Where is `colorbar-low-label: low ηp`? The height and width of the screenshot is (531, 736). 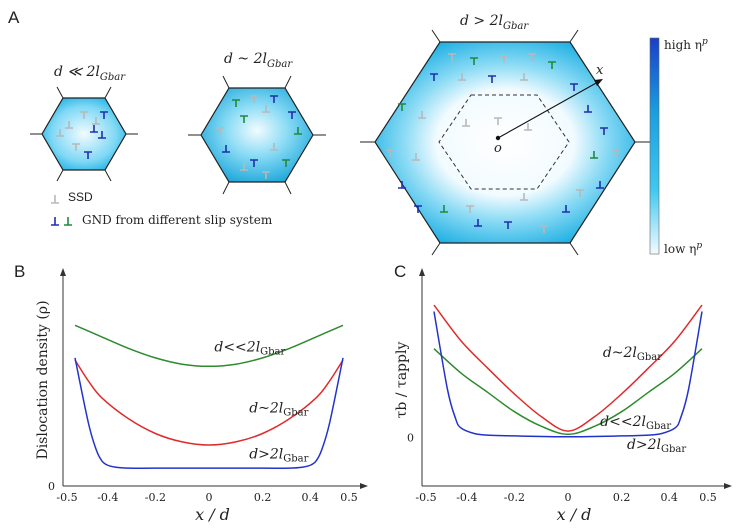
colorbar-low-label: low ηp is located at coordinates (683, 248).